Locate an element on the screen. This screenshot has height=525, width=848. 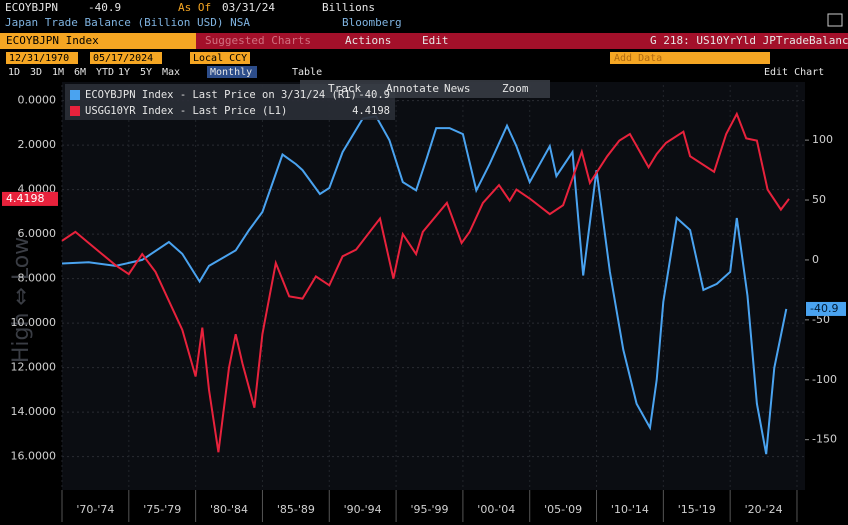
y2-tick-label: -100 is located at coordinates (824, 379).